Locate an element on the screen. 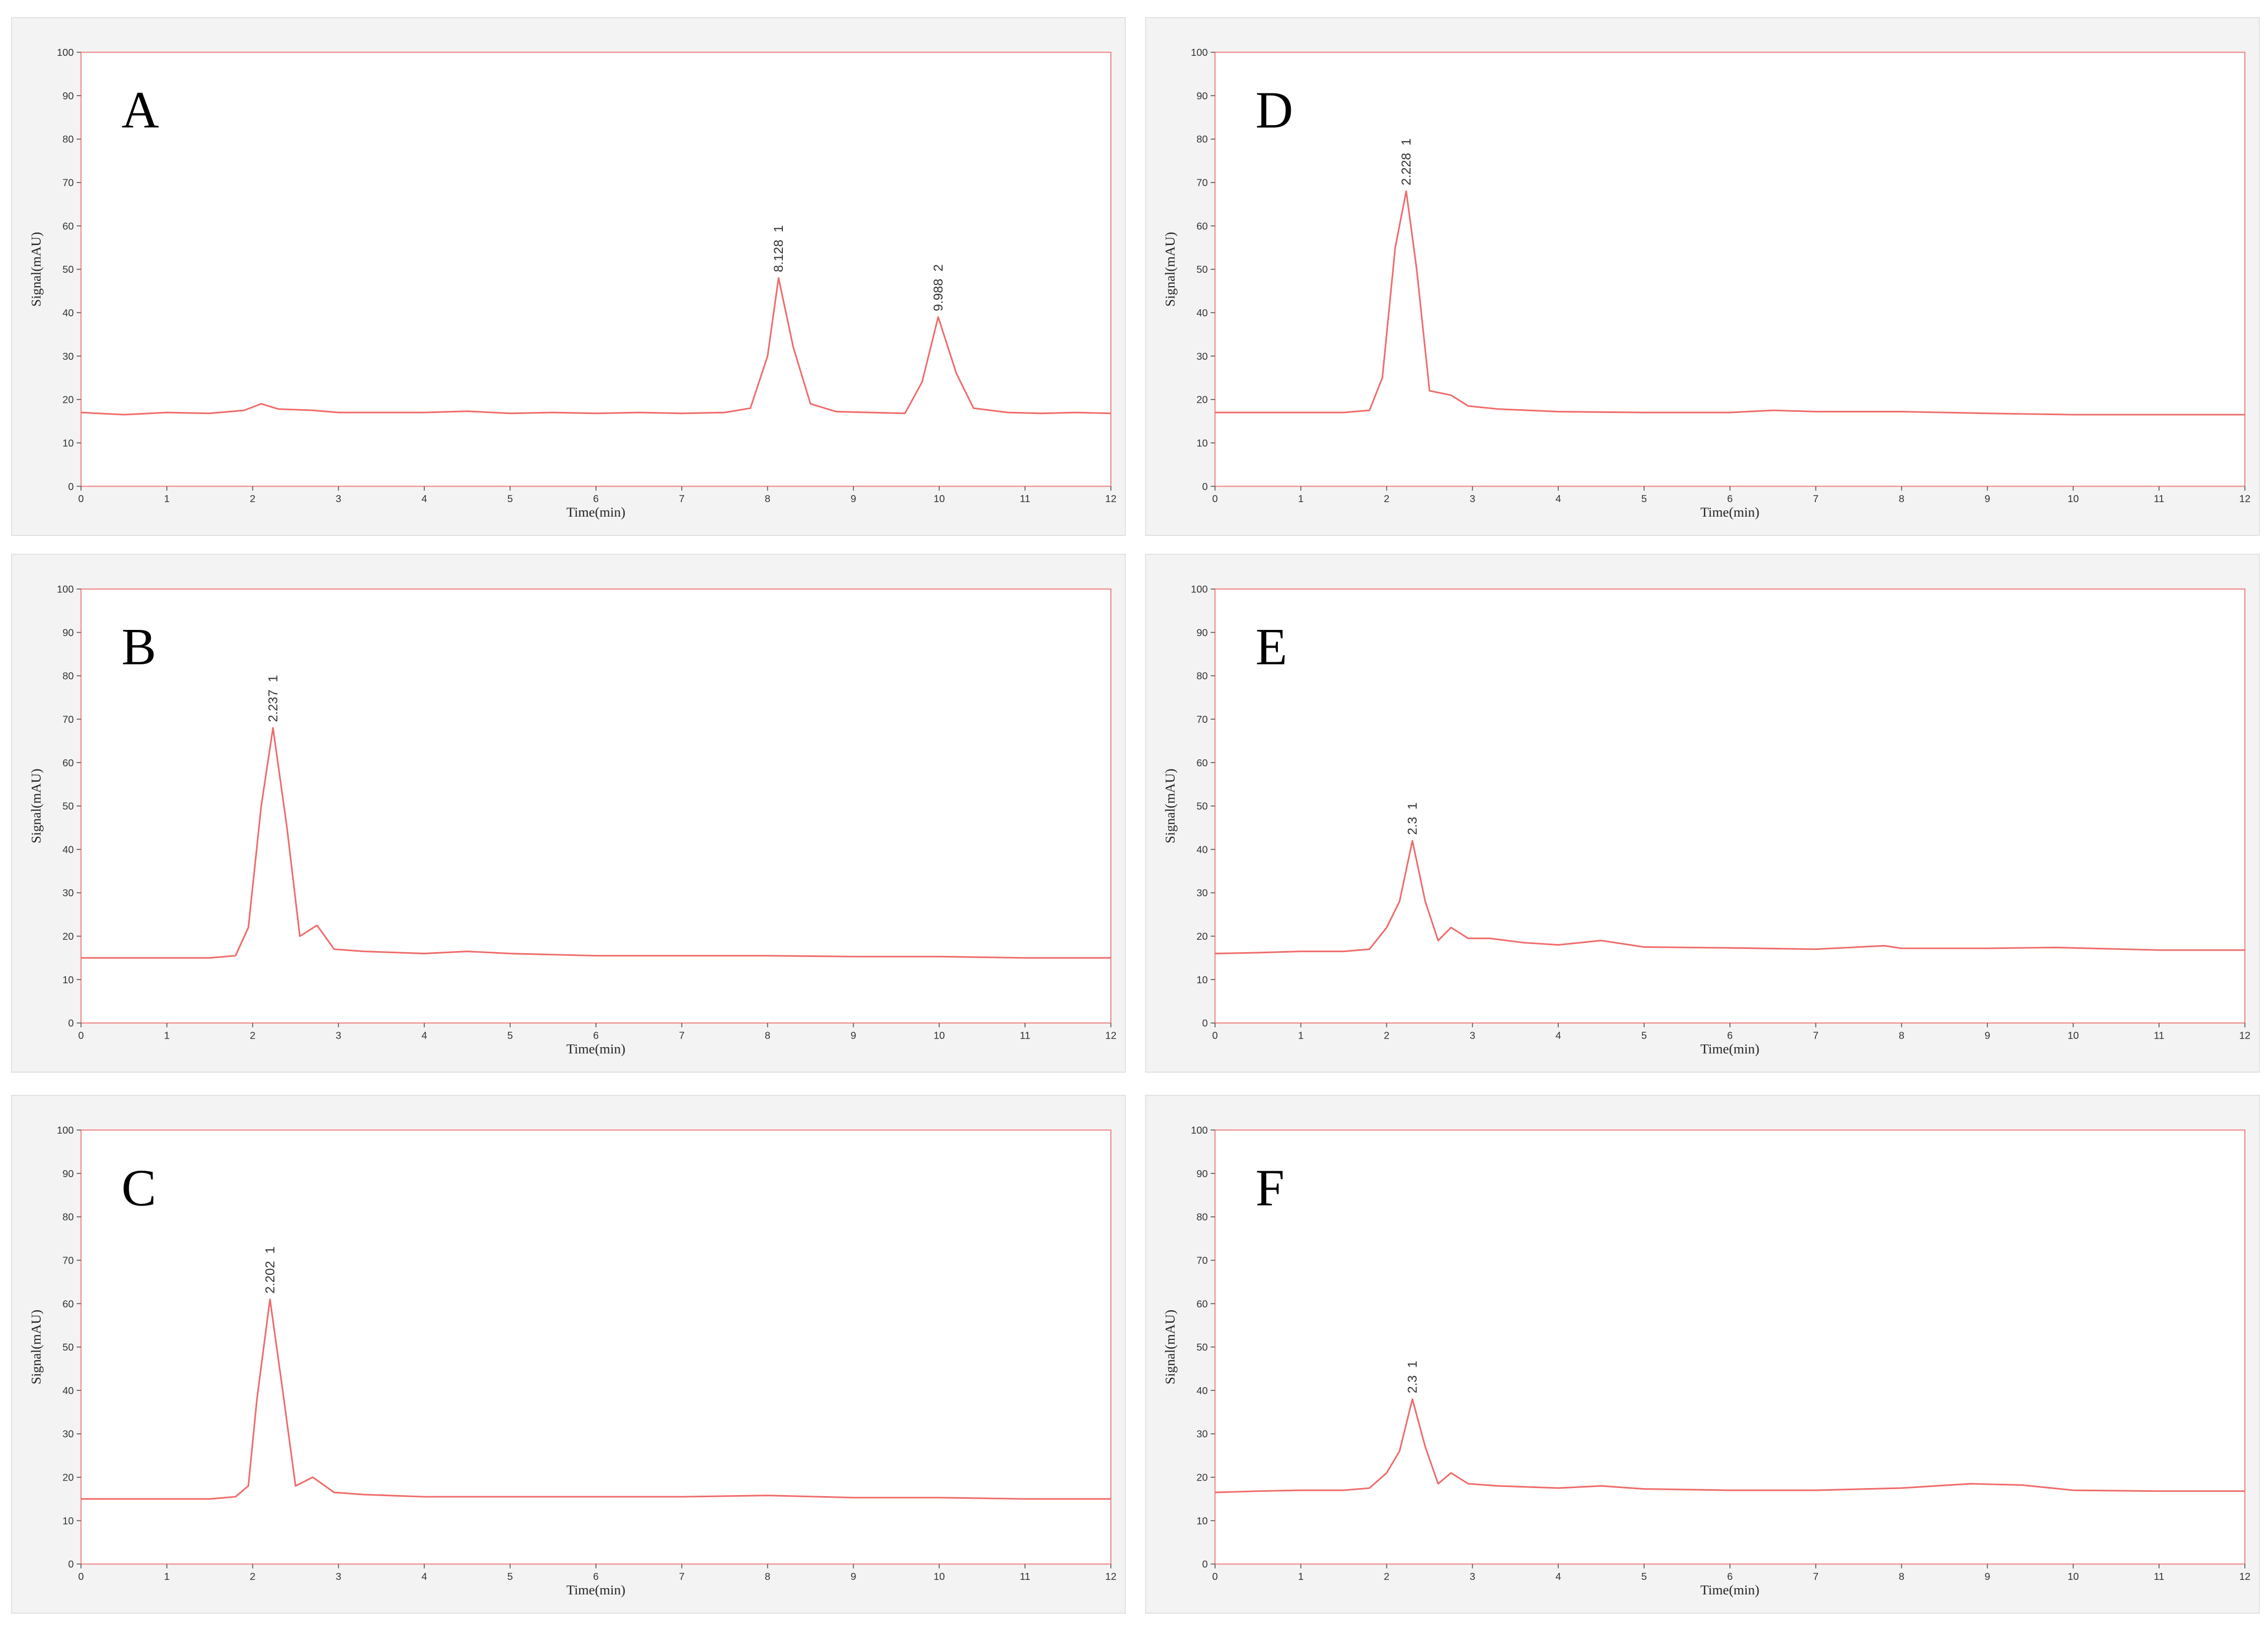  panel-letter: A is located at coordinates (140, 110).